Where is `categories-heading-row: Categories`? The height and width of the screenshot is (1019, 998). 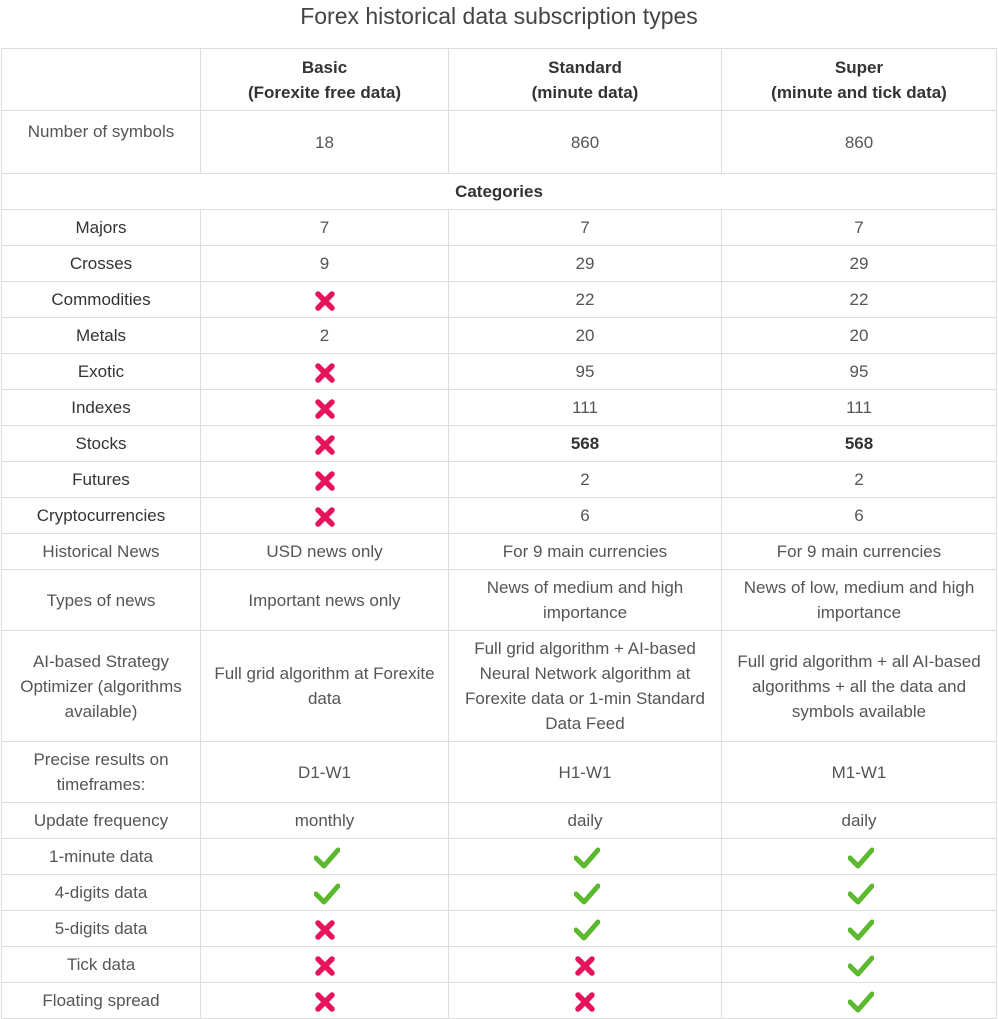 categories-heading-row: Categories is located at coordinates (499, 191).